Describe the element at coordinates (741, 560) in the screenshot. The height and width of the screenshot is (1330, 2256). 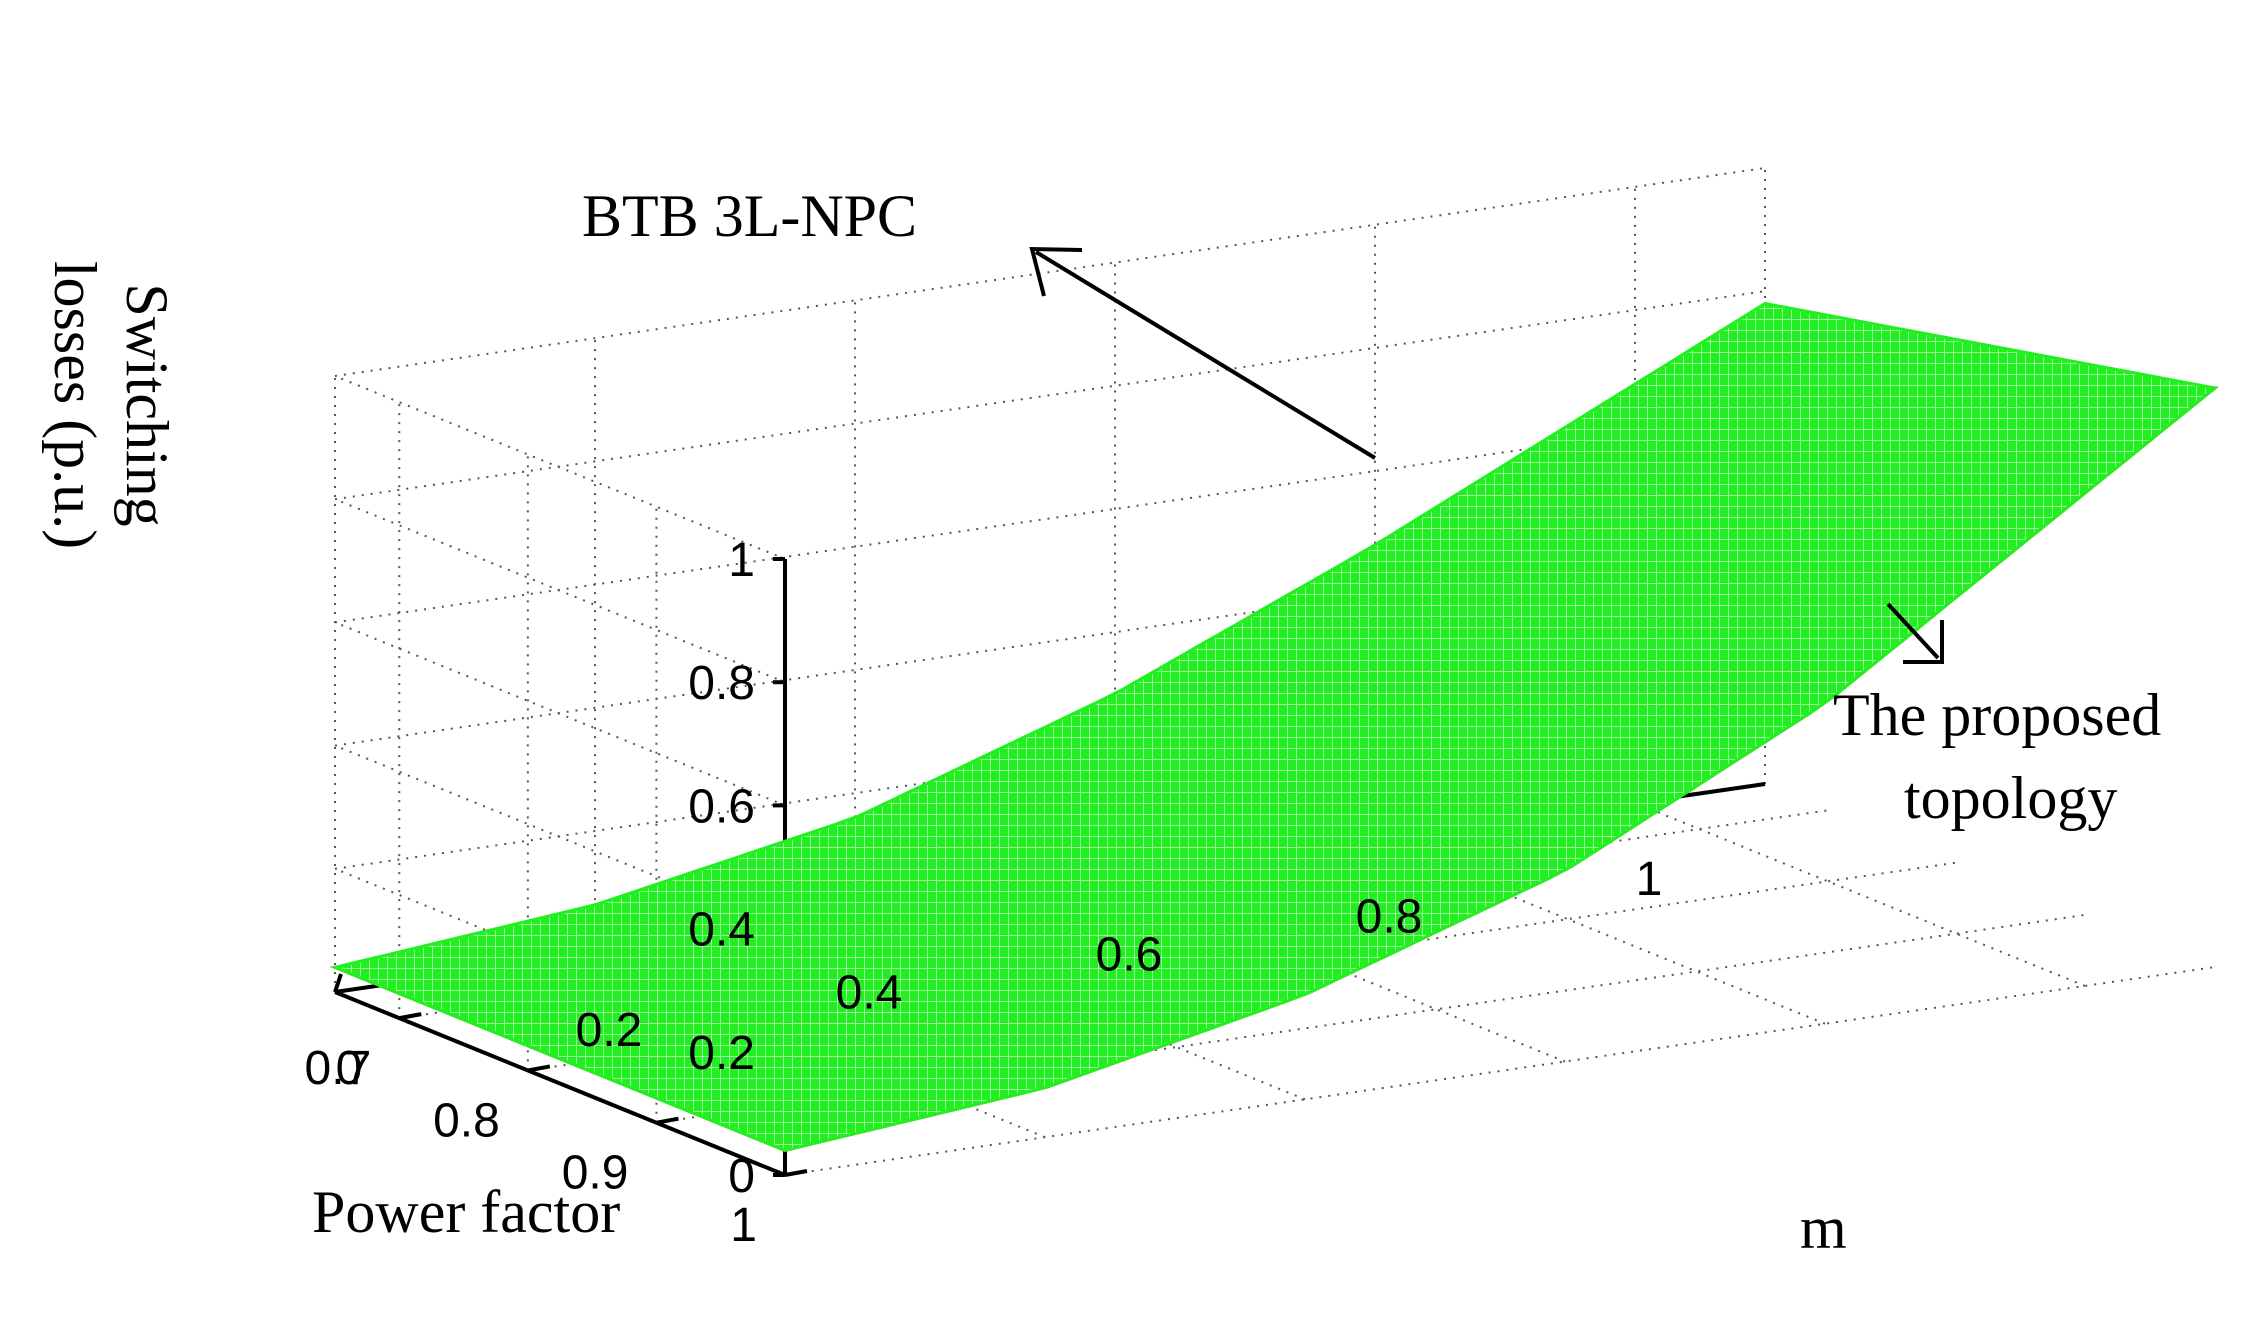
I see `z-tick-label: 1` at that location.